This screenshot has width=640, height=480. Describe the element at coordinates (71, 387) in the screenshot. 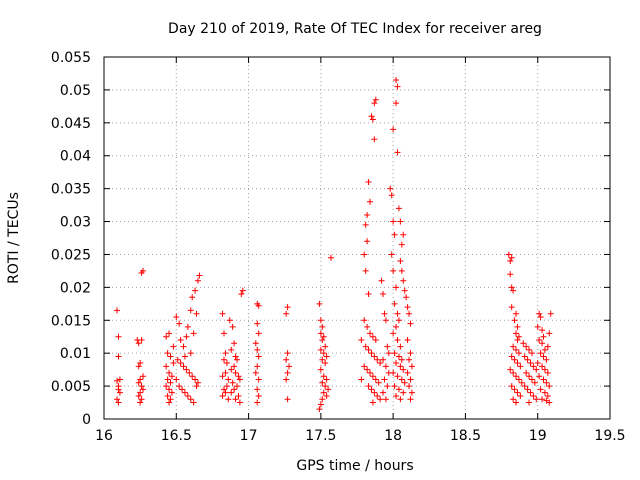

I see `y-tick-label: 0.005` at that location.